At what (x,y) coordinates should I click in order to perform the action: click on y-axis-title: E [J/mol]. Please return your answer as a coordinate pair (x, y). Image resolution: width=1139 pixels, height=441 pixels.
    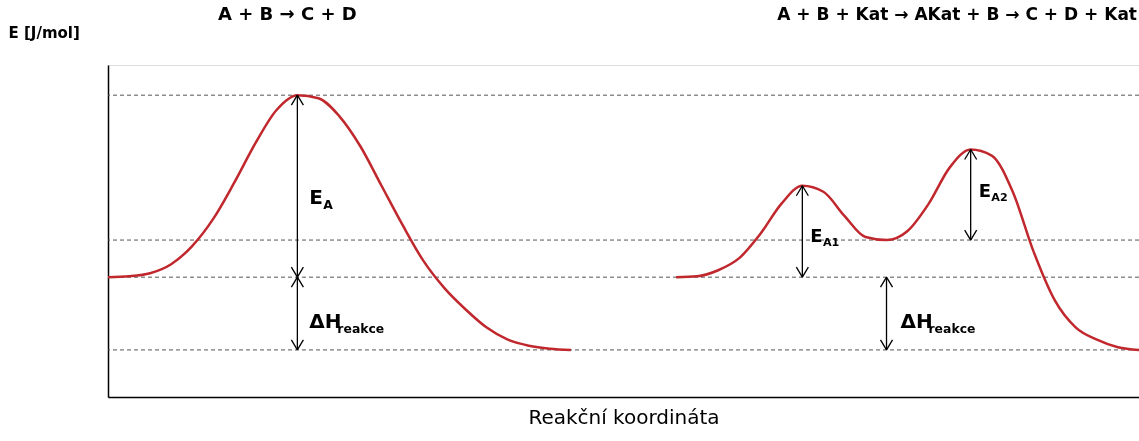
    Looking at the image, I should click on (44, 32).